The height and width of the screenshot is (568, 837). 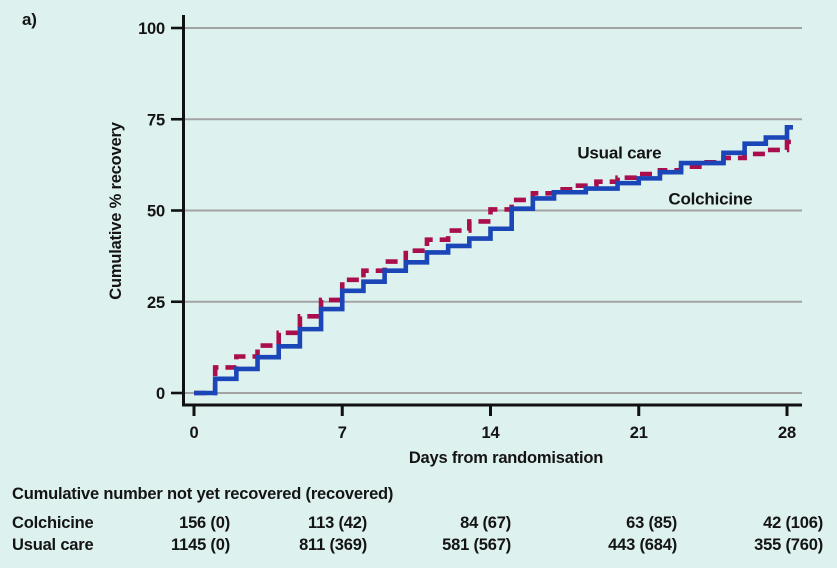 What do you see at coordinates (200, 545) in the screenshot?
I see `risk-value: 1145 (0)` at bounding box center [200, 545].